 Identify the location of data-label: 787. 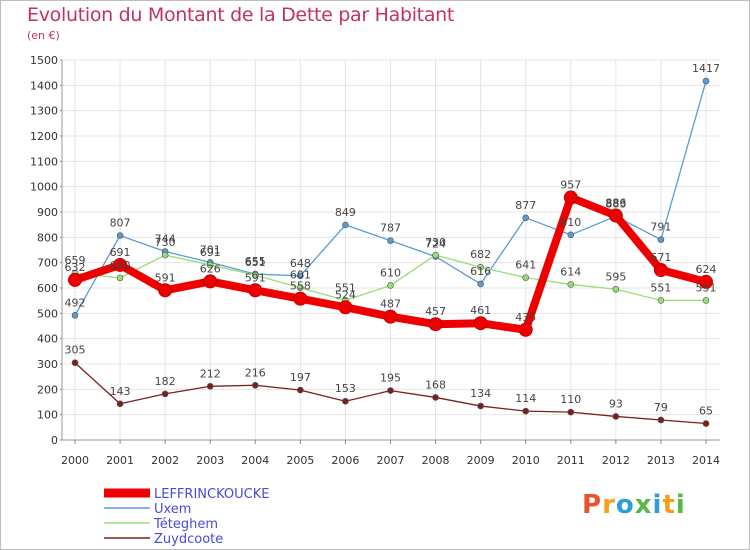
(390, 228).